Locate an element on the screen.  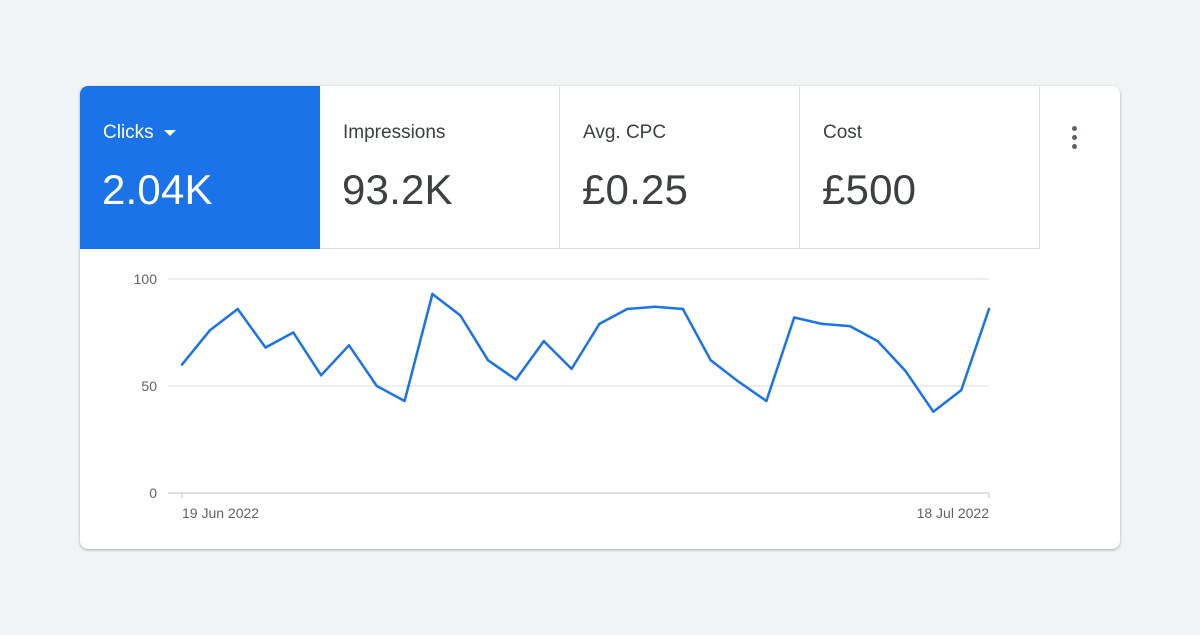
series-line-clicks is located at coordinates (585, 352).